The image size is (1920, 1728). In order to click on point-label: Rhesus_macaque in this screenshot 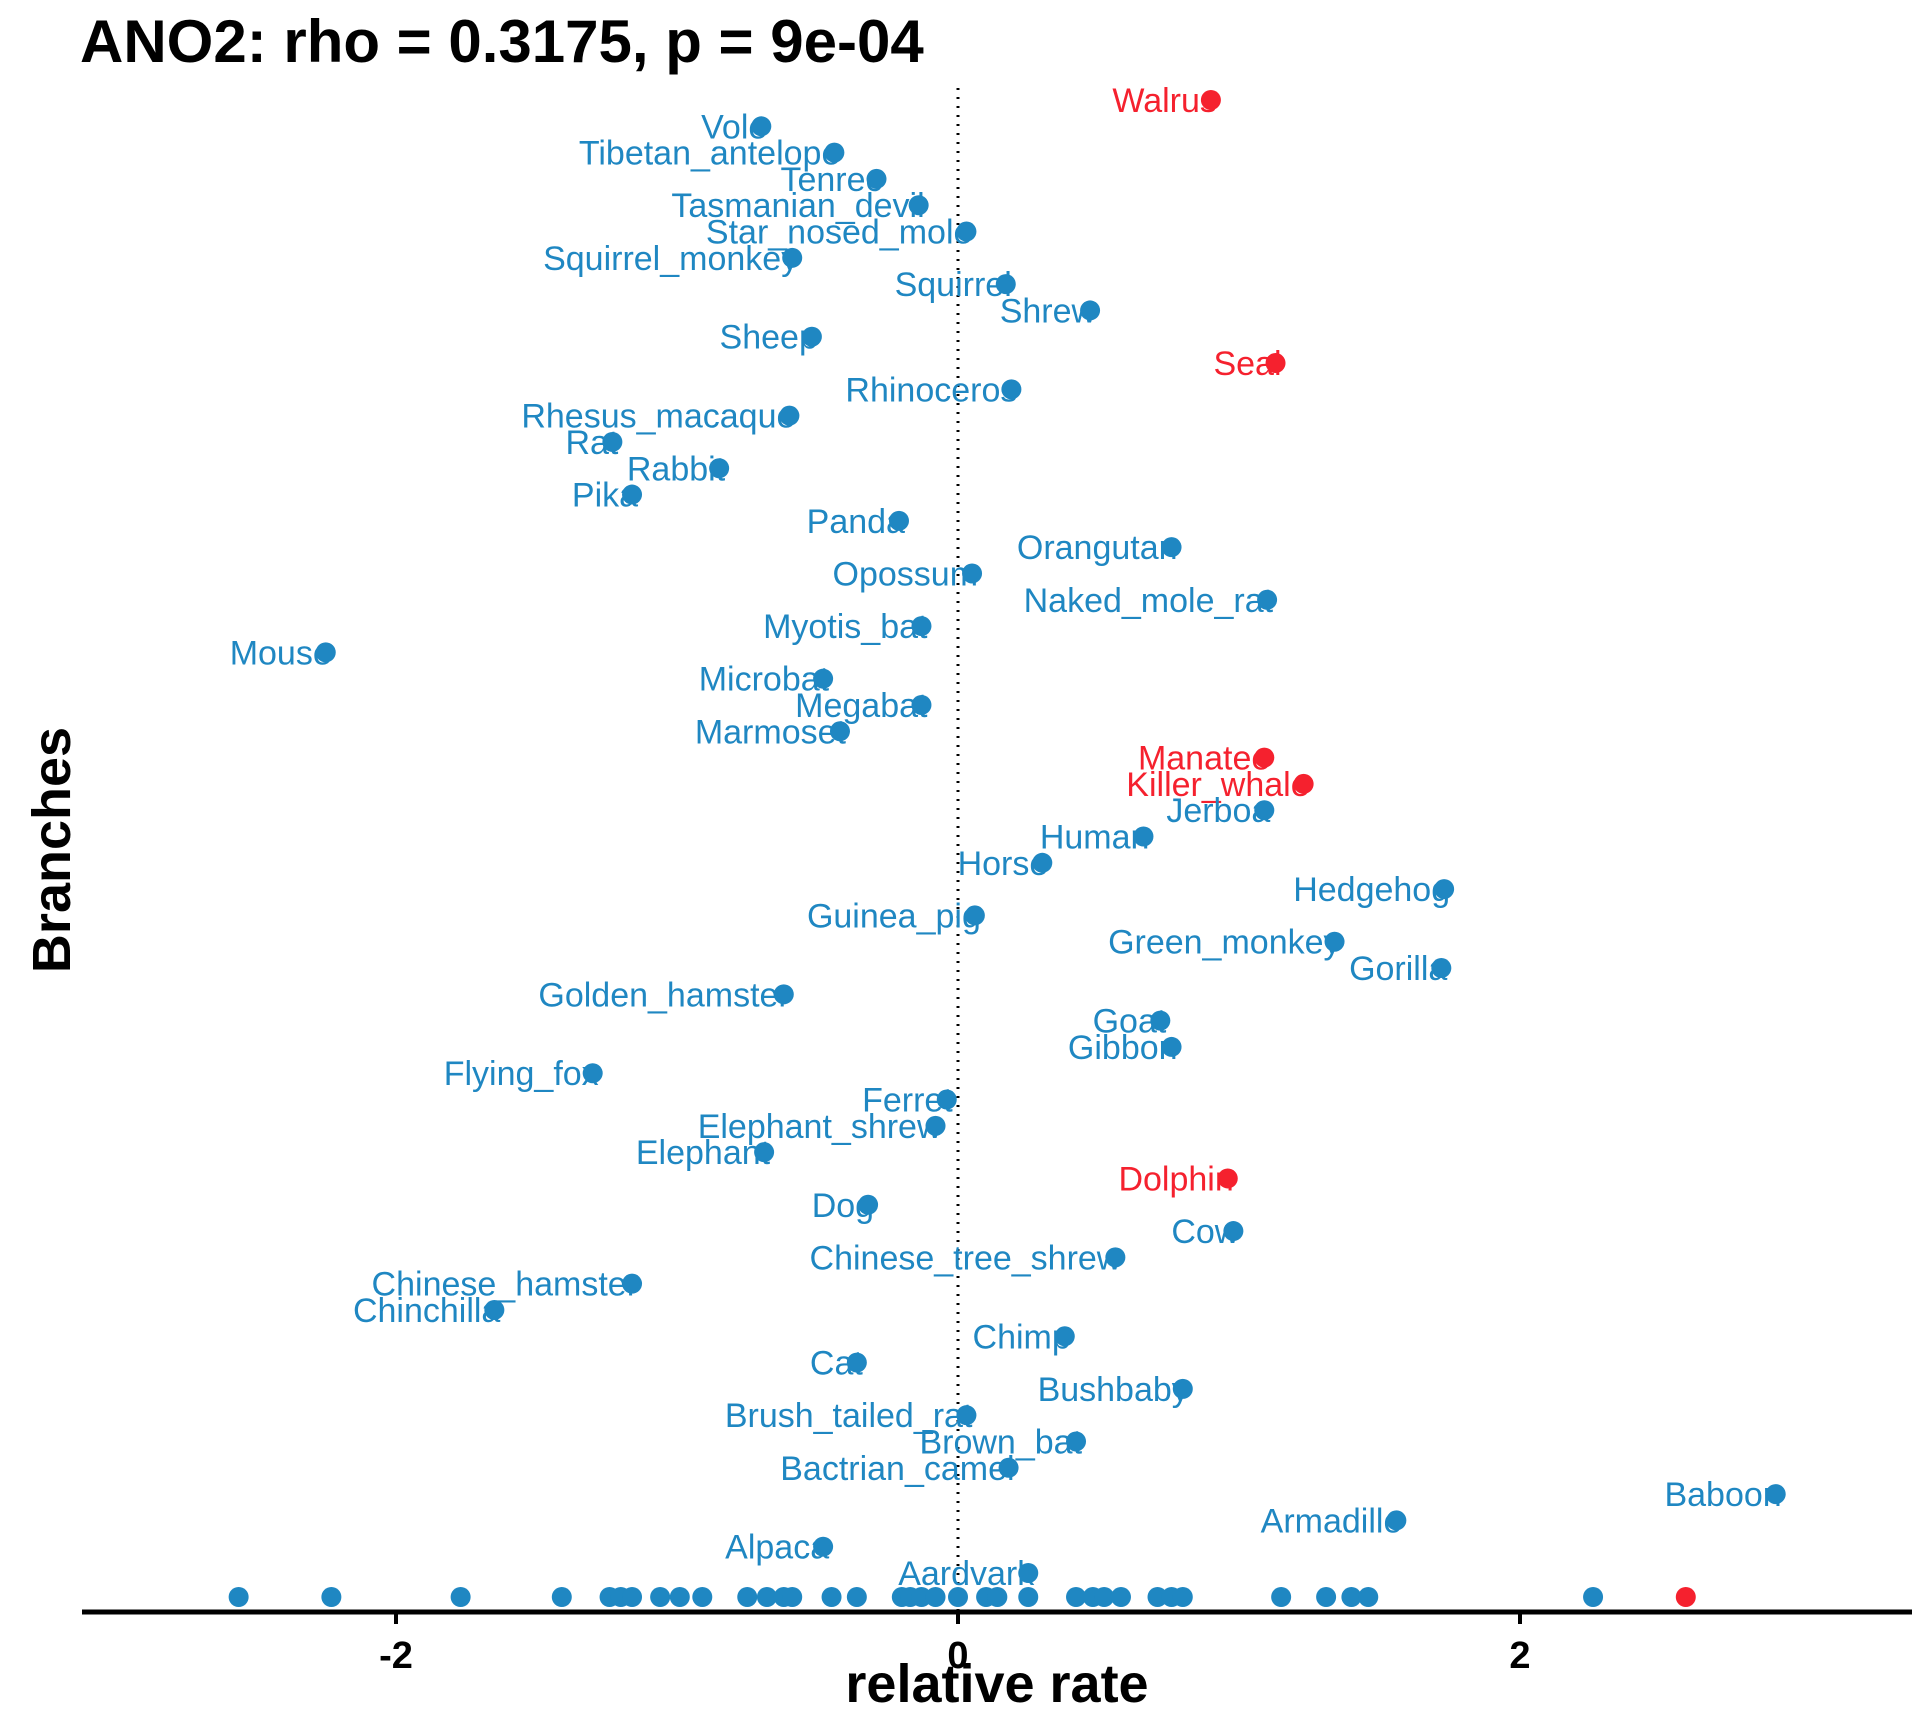, I will do `click(658, 417)`.